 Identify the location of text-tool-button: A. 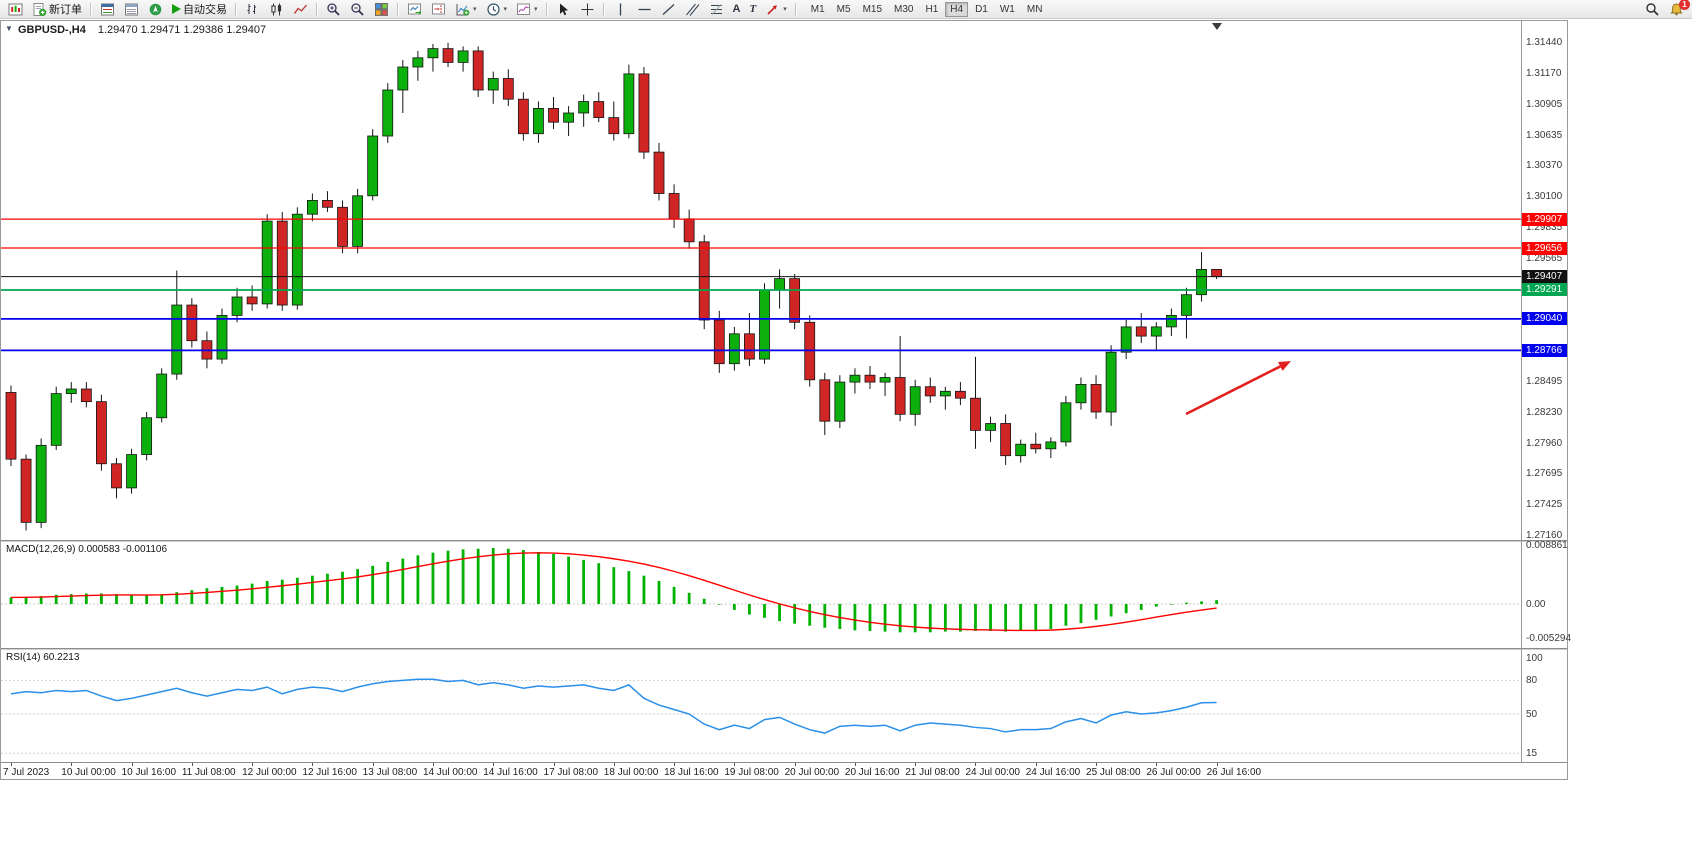
(737, 9).